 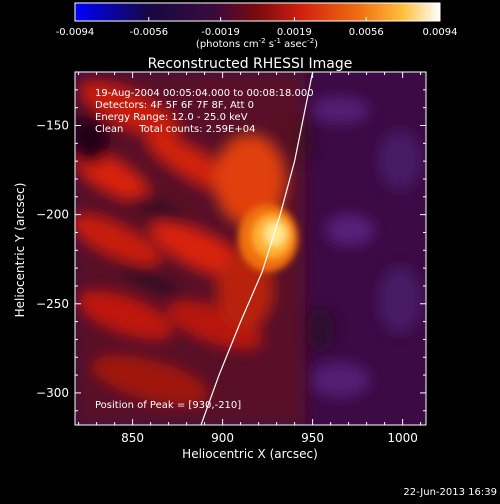 I want to click on y-tick-label: −150, so click(x=52, y=125).